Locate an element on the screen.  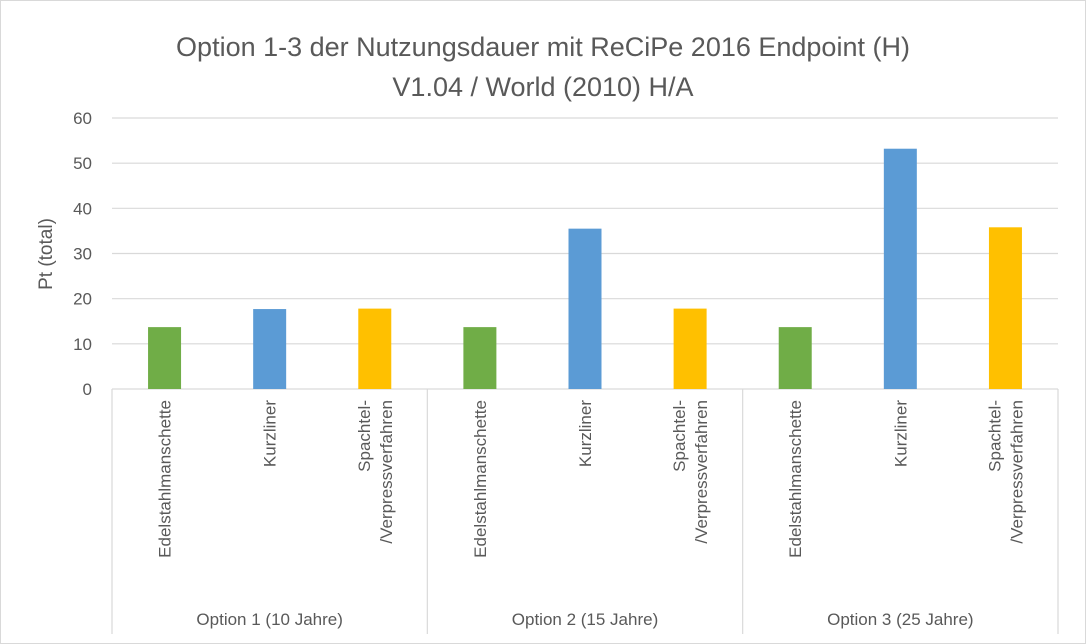
y-axis-label: Pt (total) is located at coordinates (46, 254).